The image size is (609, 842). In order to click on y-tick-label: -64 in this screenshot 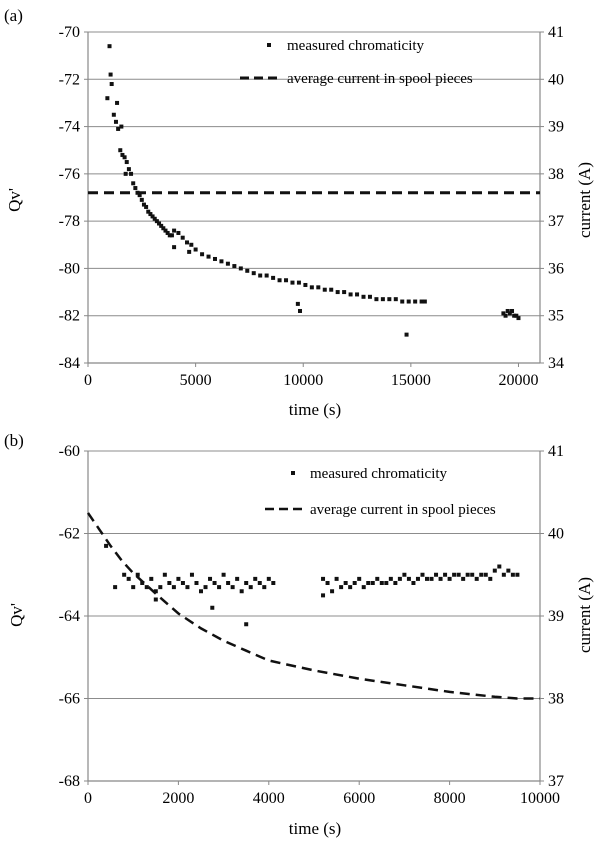, I will do `click(69, 616)`.